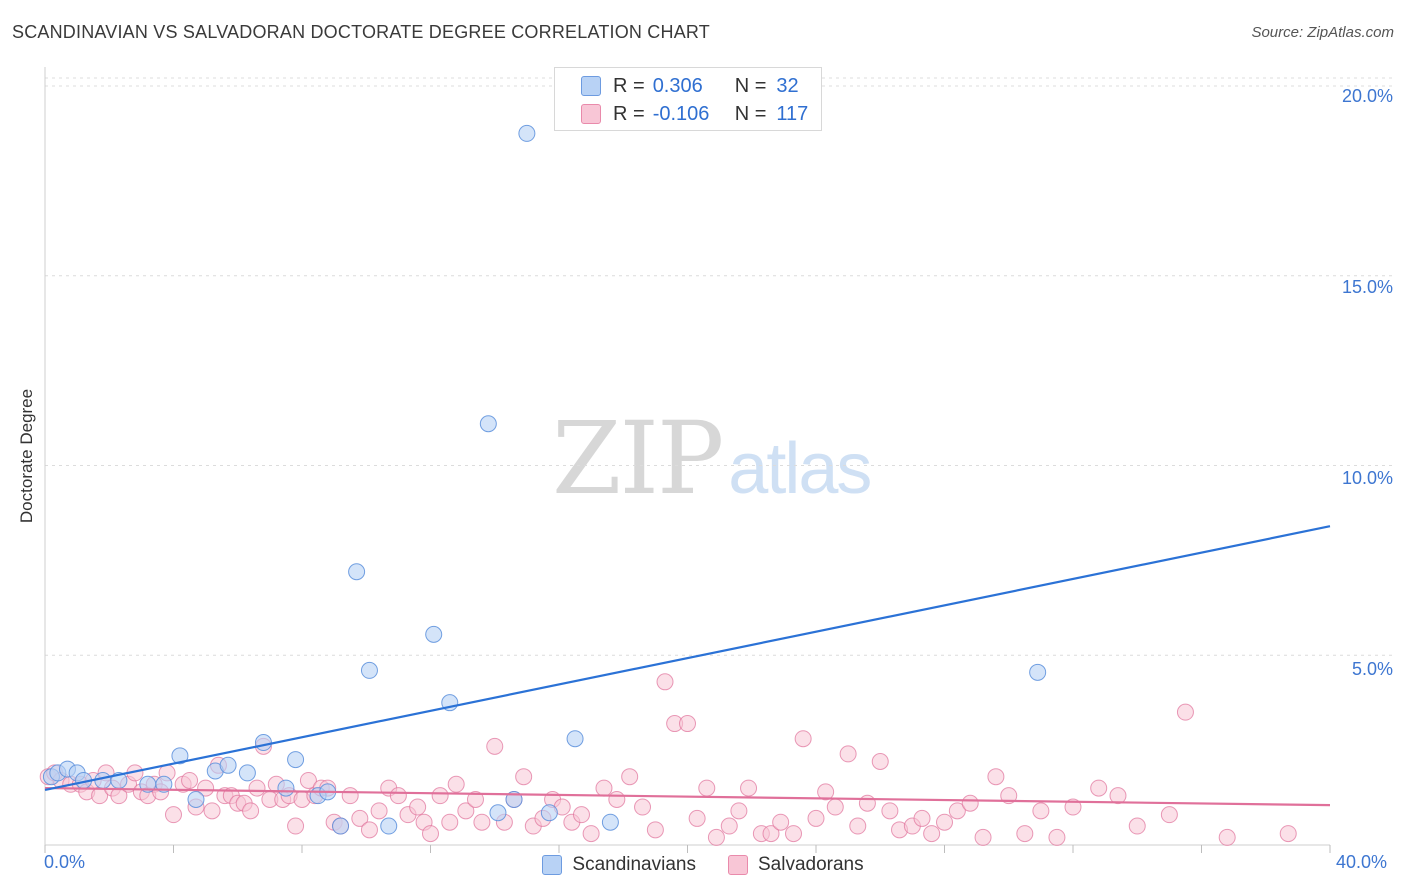 Image resolution: width=1406 pixels, height=892 pixels. What do you see at coordinates (750, 113) in the screenshot?
I see `n-label: N =` at bounding box center [750, 113].